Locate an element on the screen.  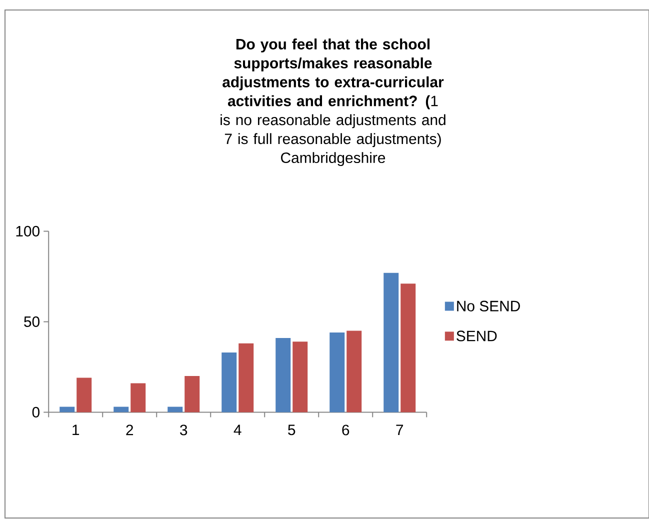
y-tick-label: 50 is located at coordinates (32, 321).